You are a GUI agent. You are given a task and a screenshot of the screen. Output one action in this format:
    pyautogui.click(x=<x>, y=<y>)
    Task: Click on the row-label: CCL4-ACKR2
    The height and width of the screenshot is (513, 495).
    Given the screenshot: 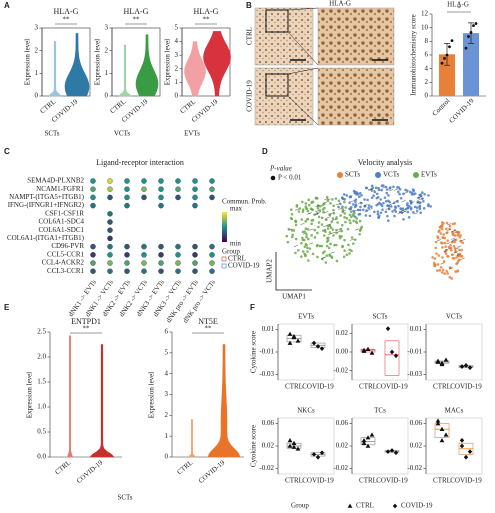 What is the action you would take?
    pyautogui.click(x=63, y=263)
    